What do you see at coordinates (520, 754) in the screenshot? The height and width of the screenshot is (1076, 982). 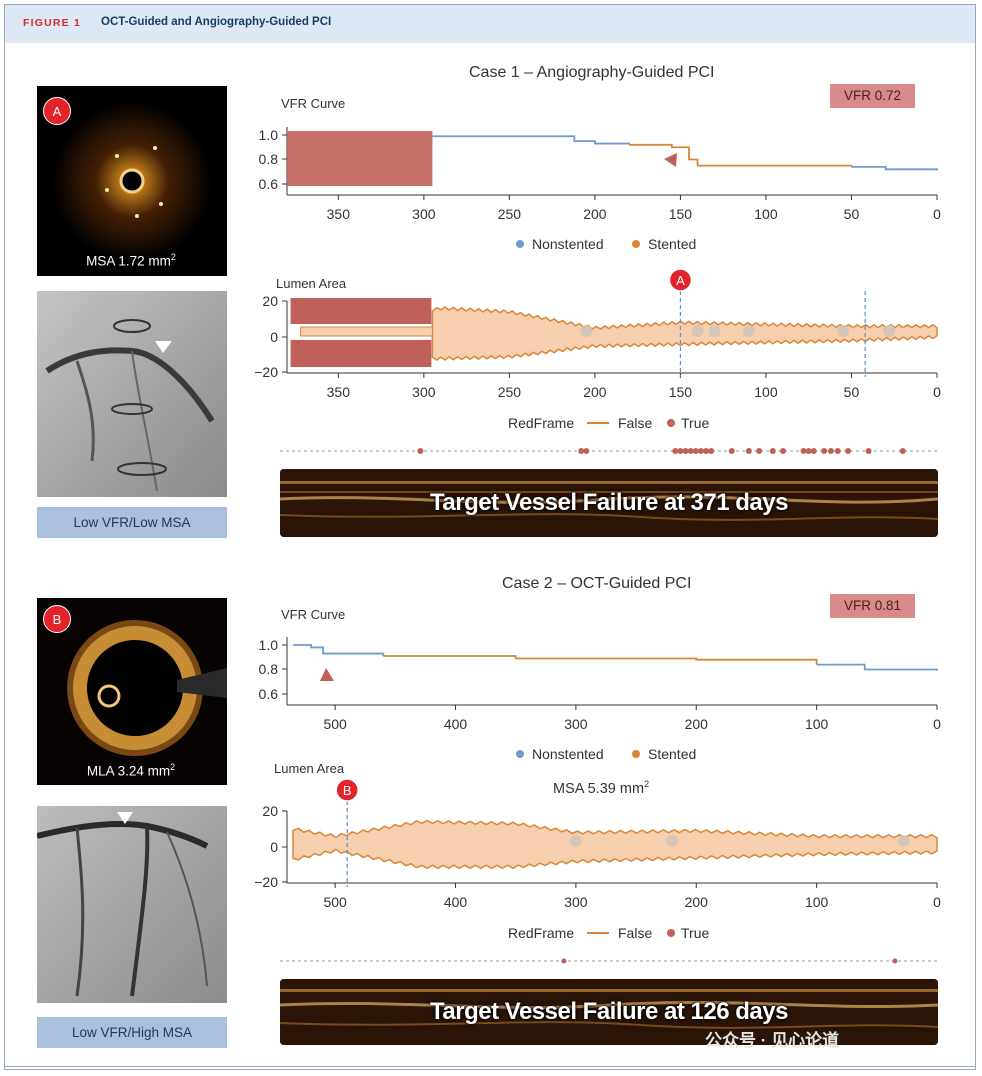 I see `case2-vfr-legend-nonstented-swatch` at bounding box center [520, 754].